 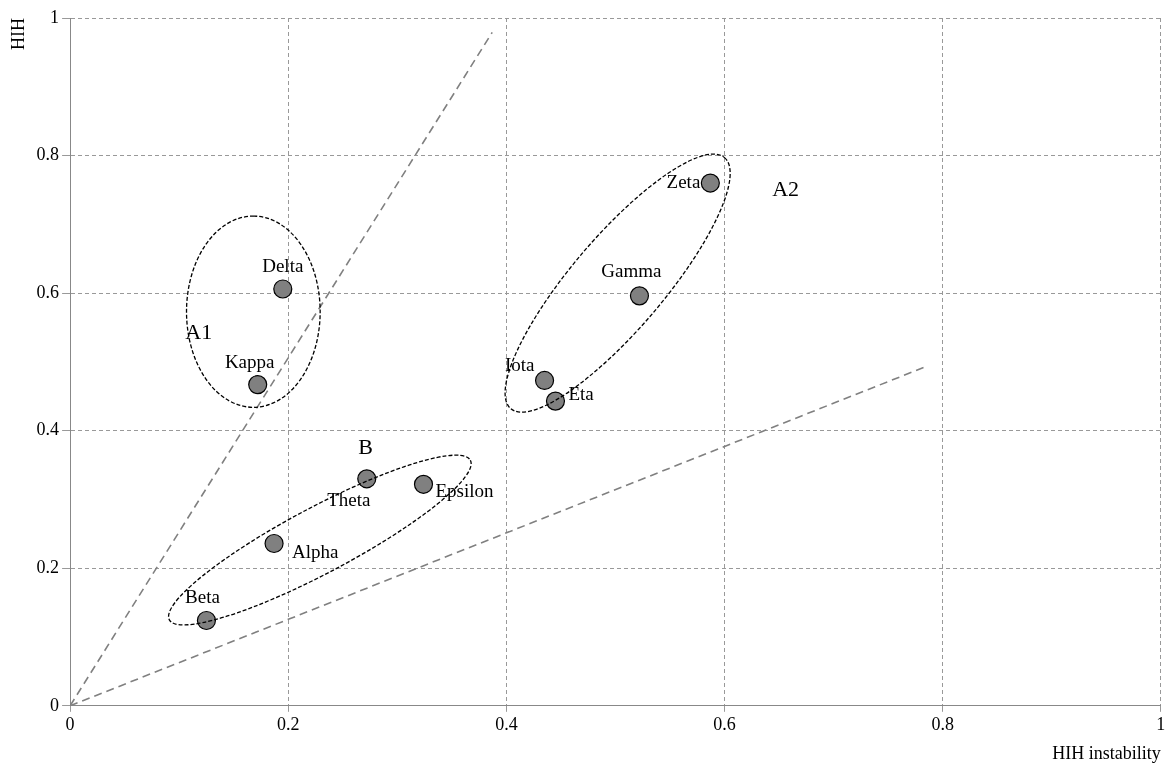 What do you see at coordinates (316, 552) in the screenshot?
I see `data-label: Alpha` at bounding box center [316, 552].